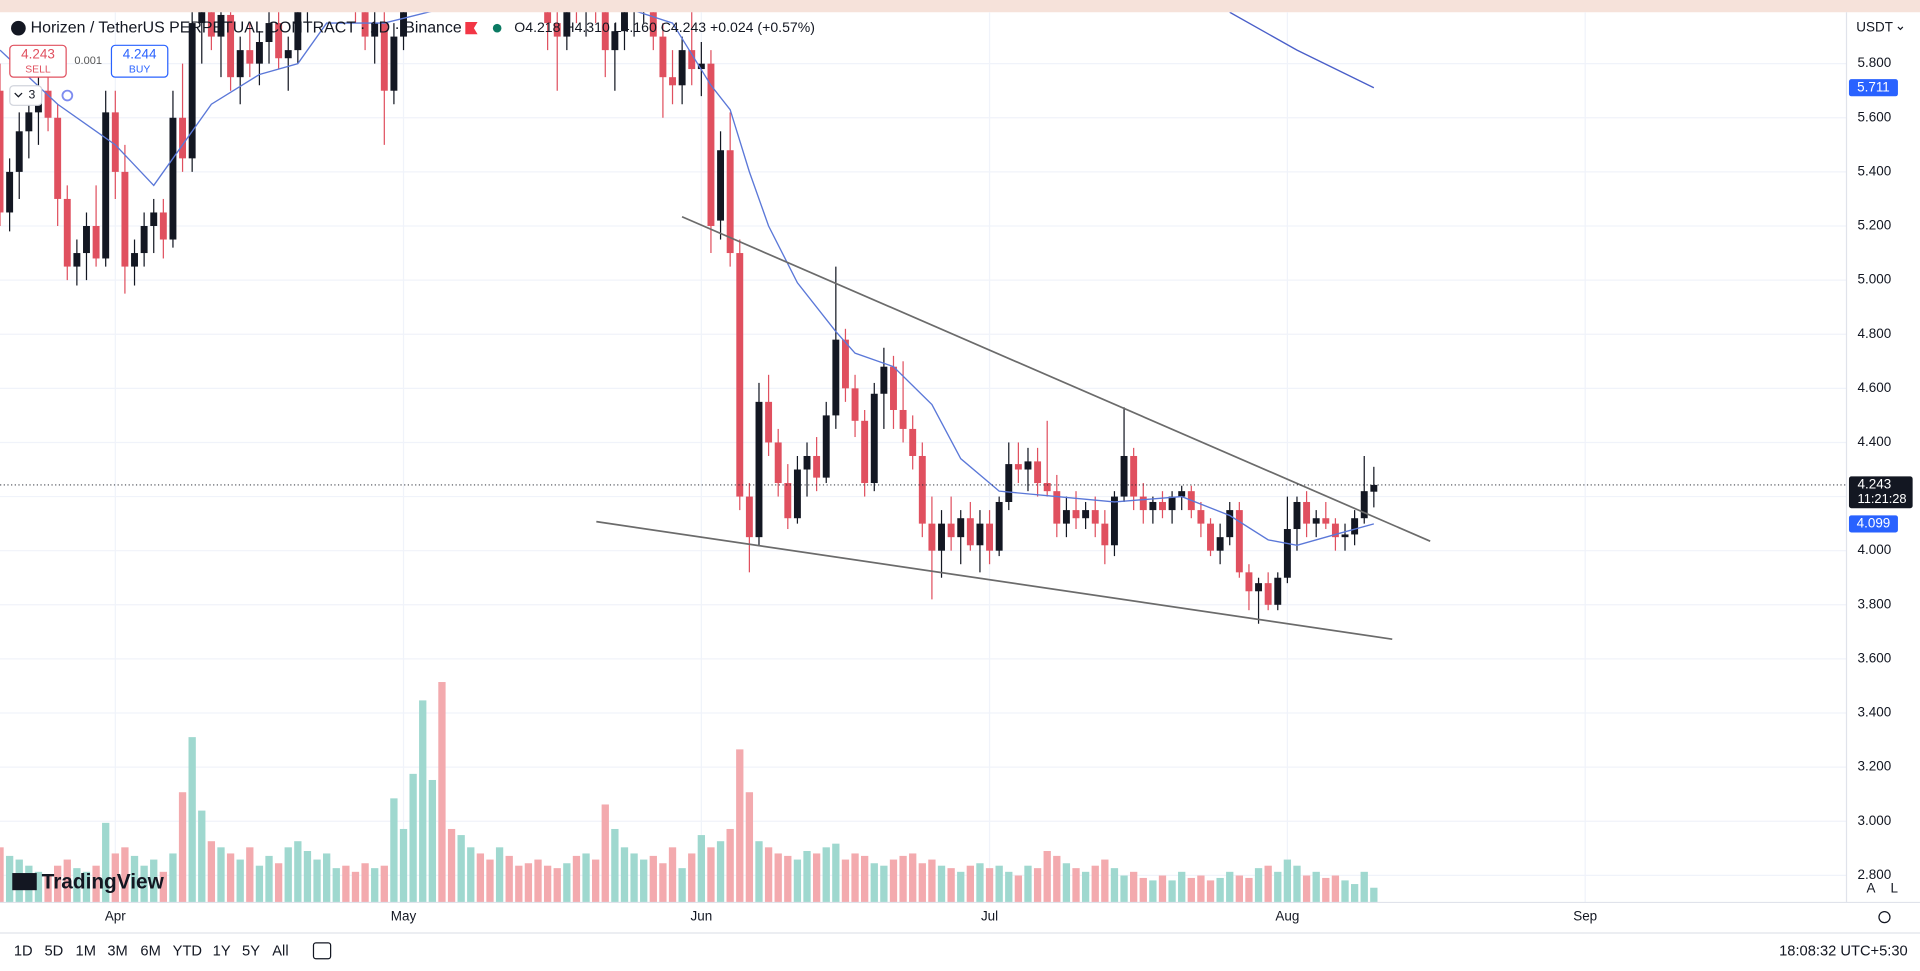  I want to click on ohlc-key: L, so click(618, 27).